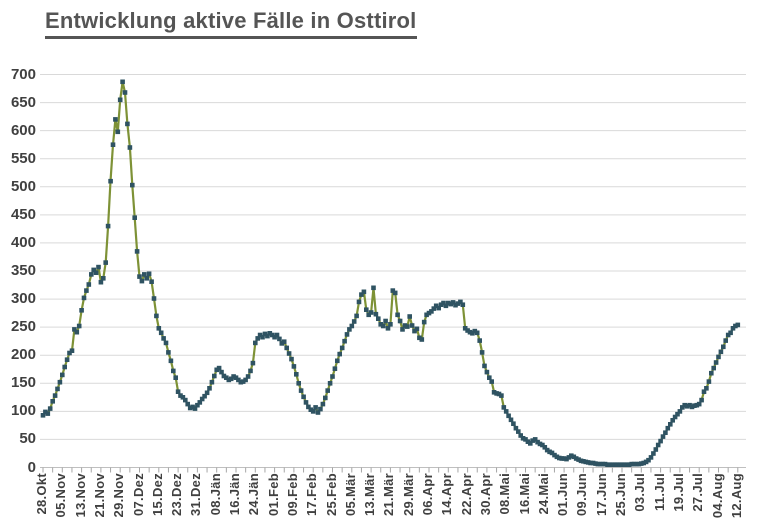 This screenshot has height=528, width=768. I want to click on x-axis-label: 13.Nov, so click(80, 495).